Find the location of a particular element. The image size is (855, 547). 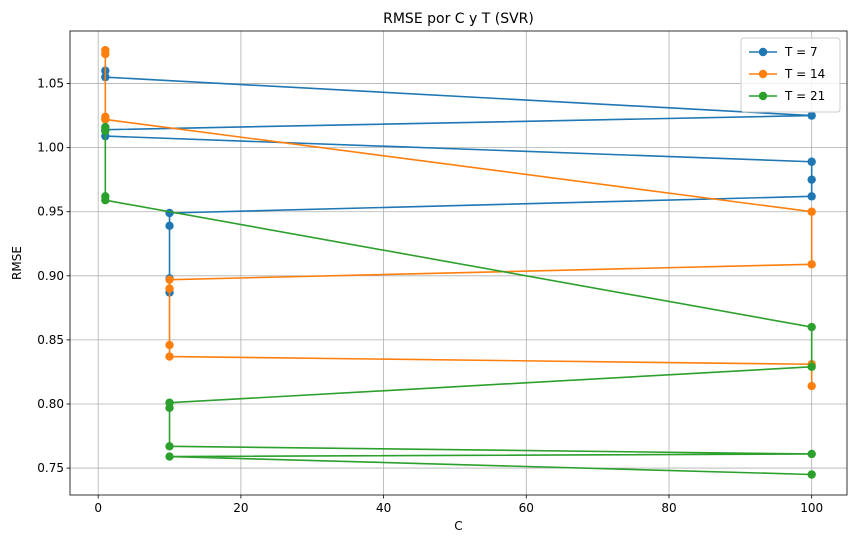

y-tick-label: 1.00 is located at coordinates (50, 148).